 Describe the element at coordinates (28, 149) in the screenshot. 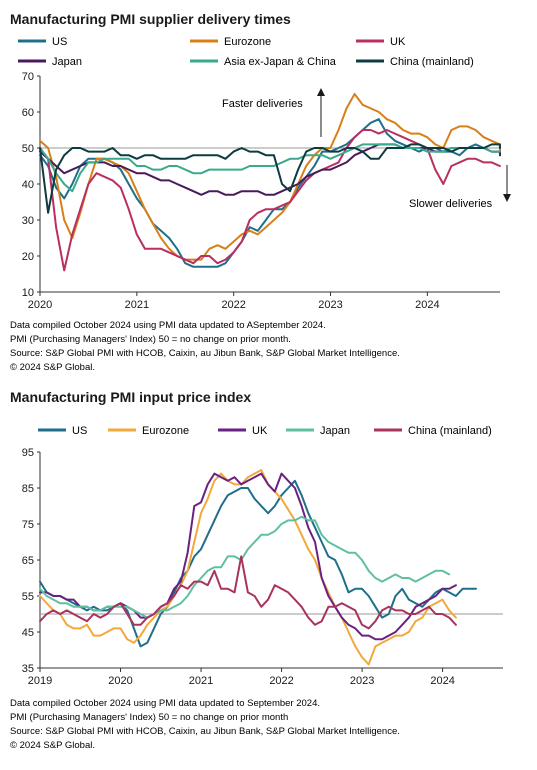

I see `y-tick-label: 50` at that location.